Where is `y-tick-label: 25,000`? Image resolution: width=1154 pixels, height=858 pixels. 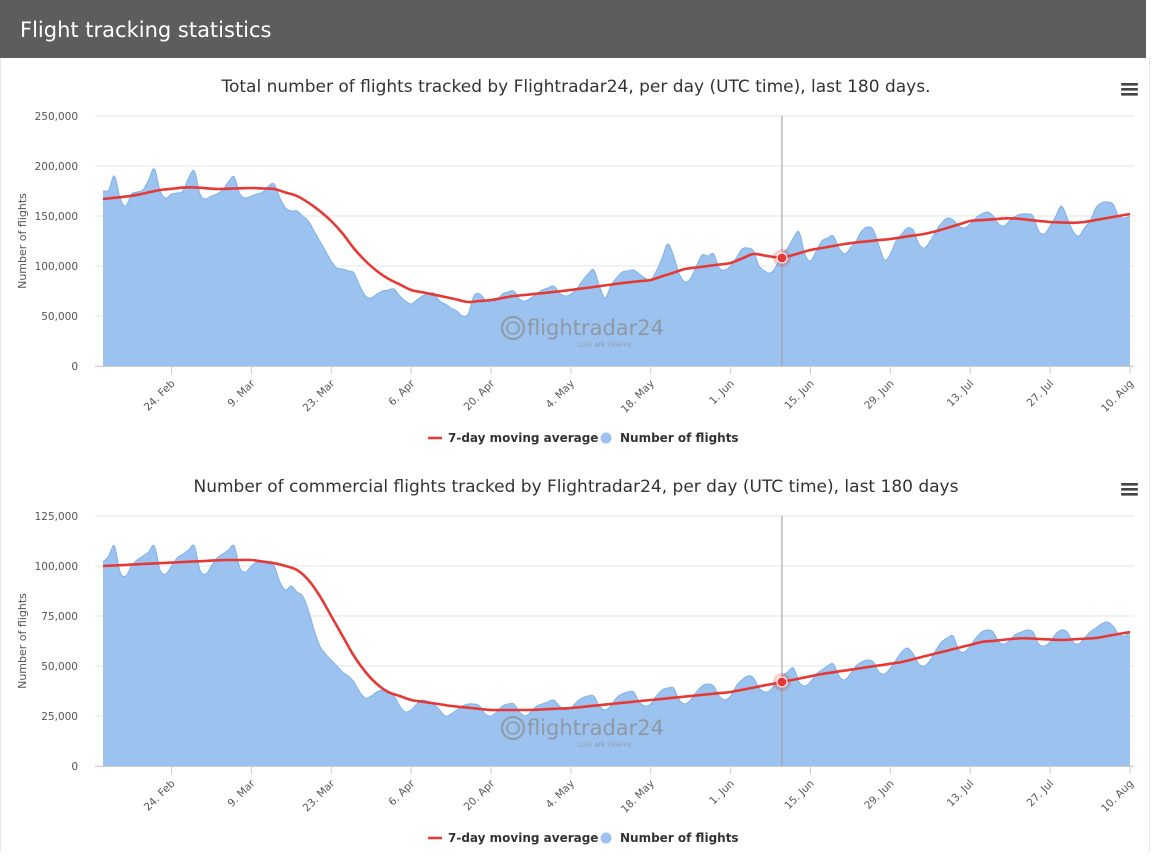 y-tick-label: 25,000 is located at coordinates (59, 717).